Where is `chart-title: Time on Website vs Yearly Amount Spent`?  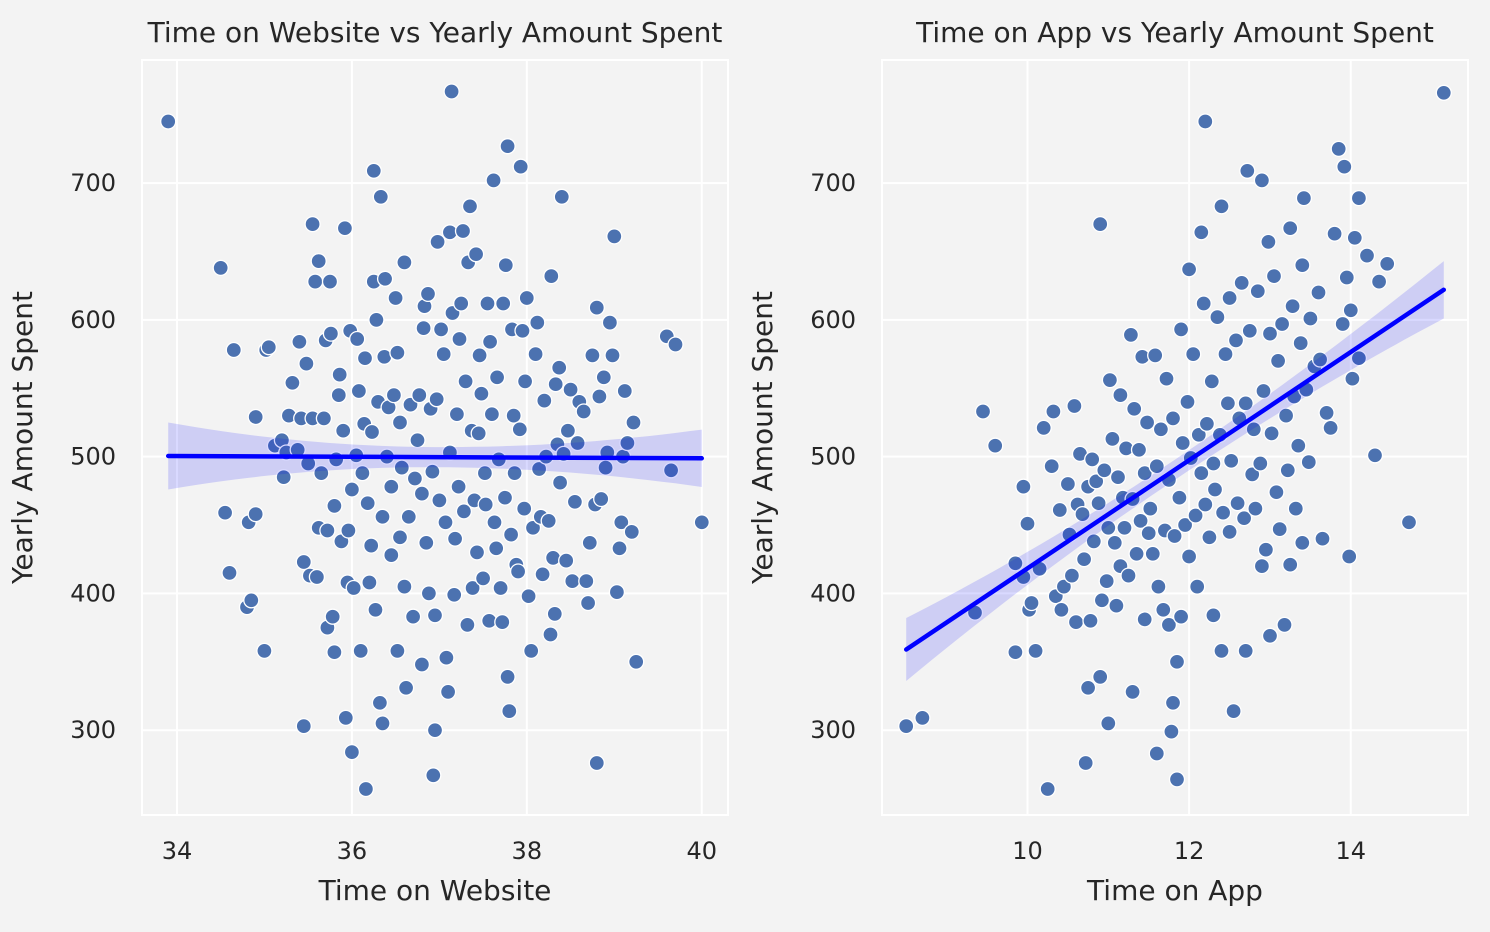
chart-title: Time on Website vs Yearly Amount Spent is located at coordinates (435, 32).